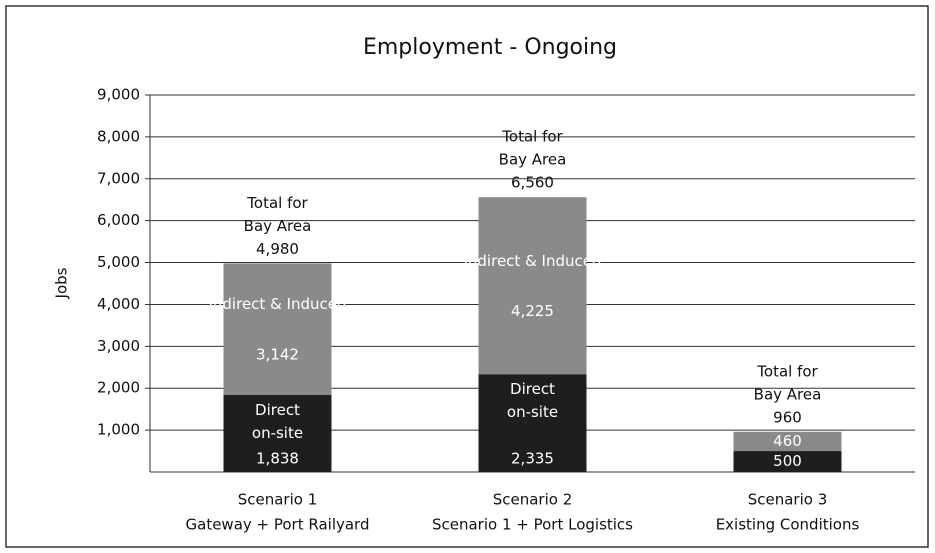 The image size is (935, 553). What do you see at coordinates (788, 500) in the screenshot?
I see `x-tick-label: Scenario 3` at bounding box center [788, 500].